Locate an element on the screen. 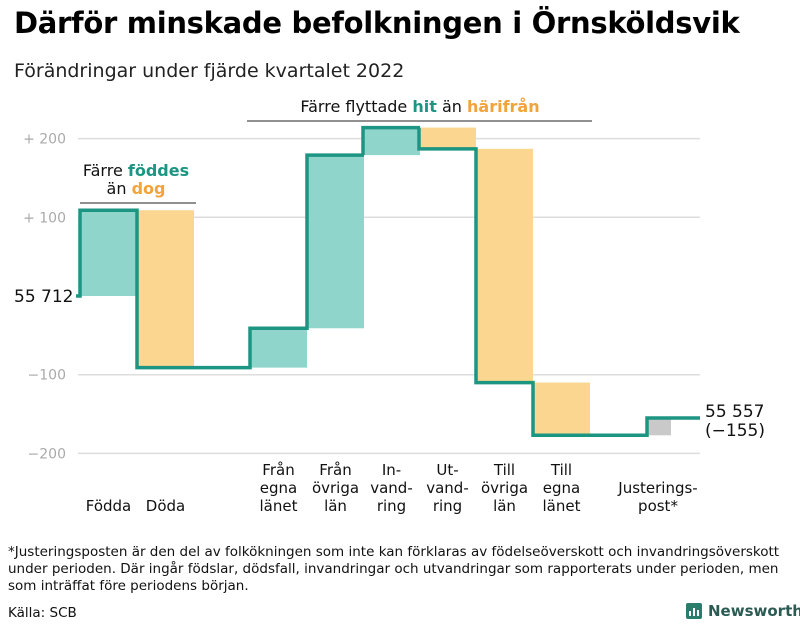  x-tick-label: Födda is located at coordinates (109, 506).